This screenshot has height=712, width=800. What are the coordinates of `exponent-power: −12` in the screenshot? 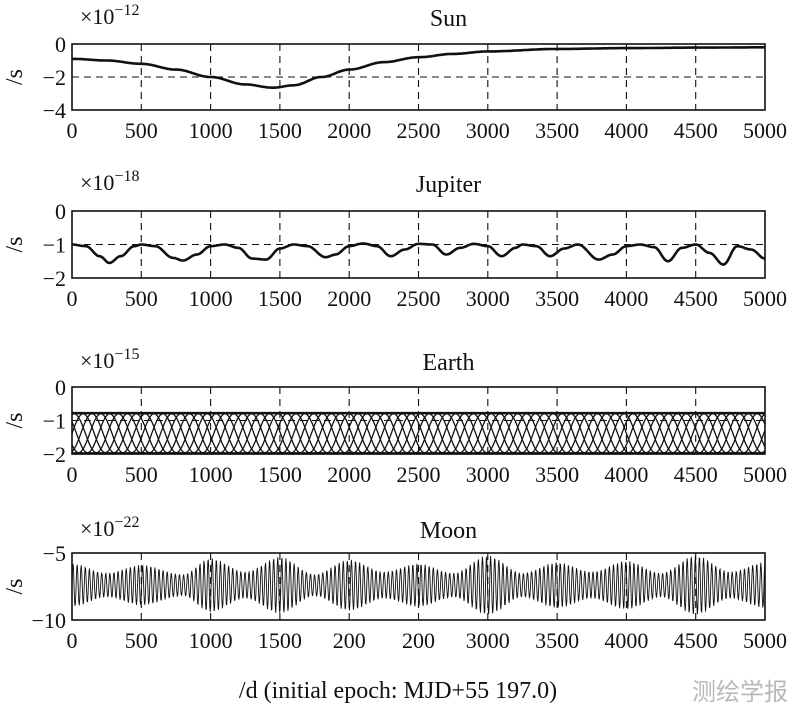 It's located at (126, 10).